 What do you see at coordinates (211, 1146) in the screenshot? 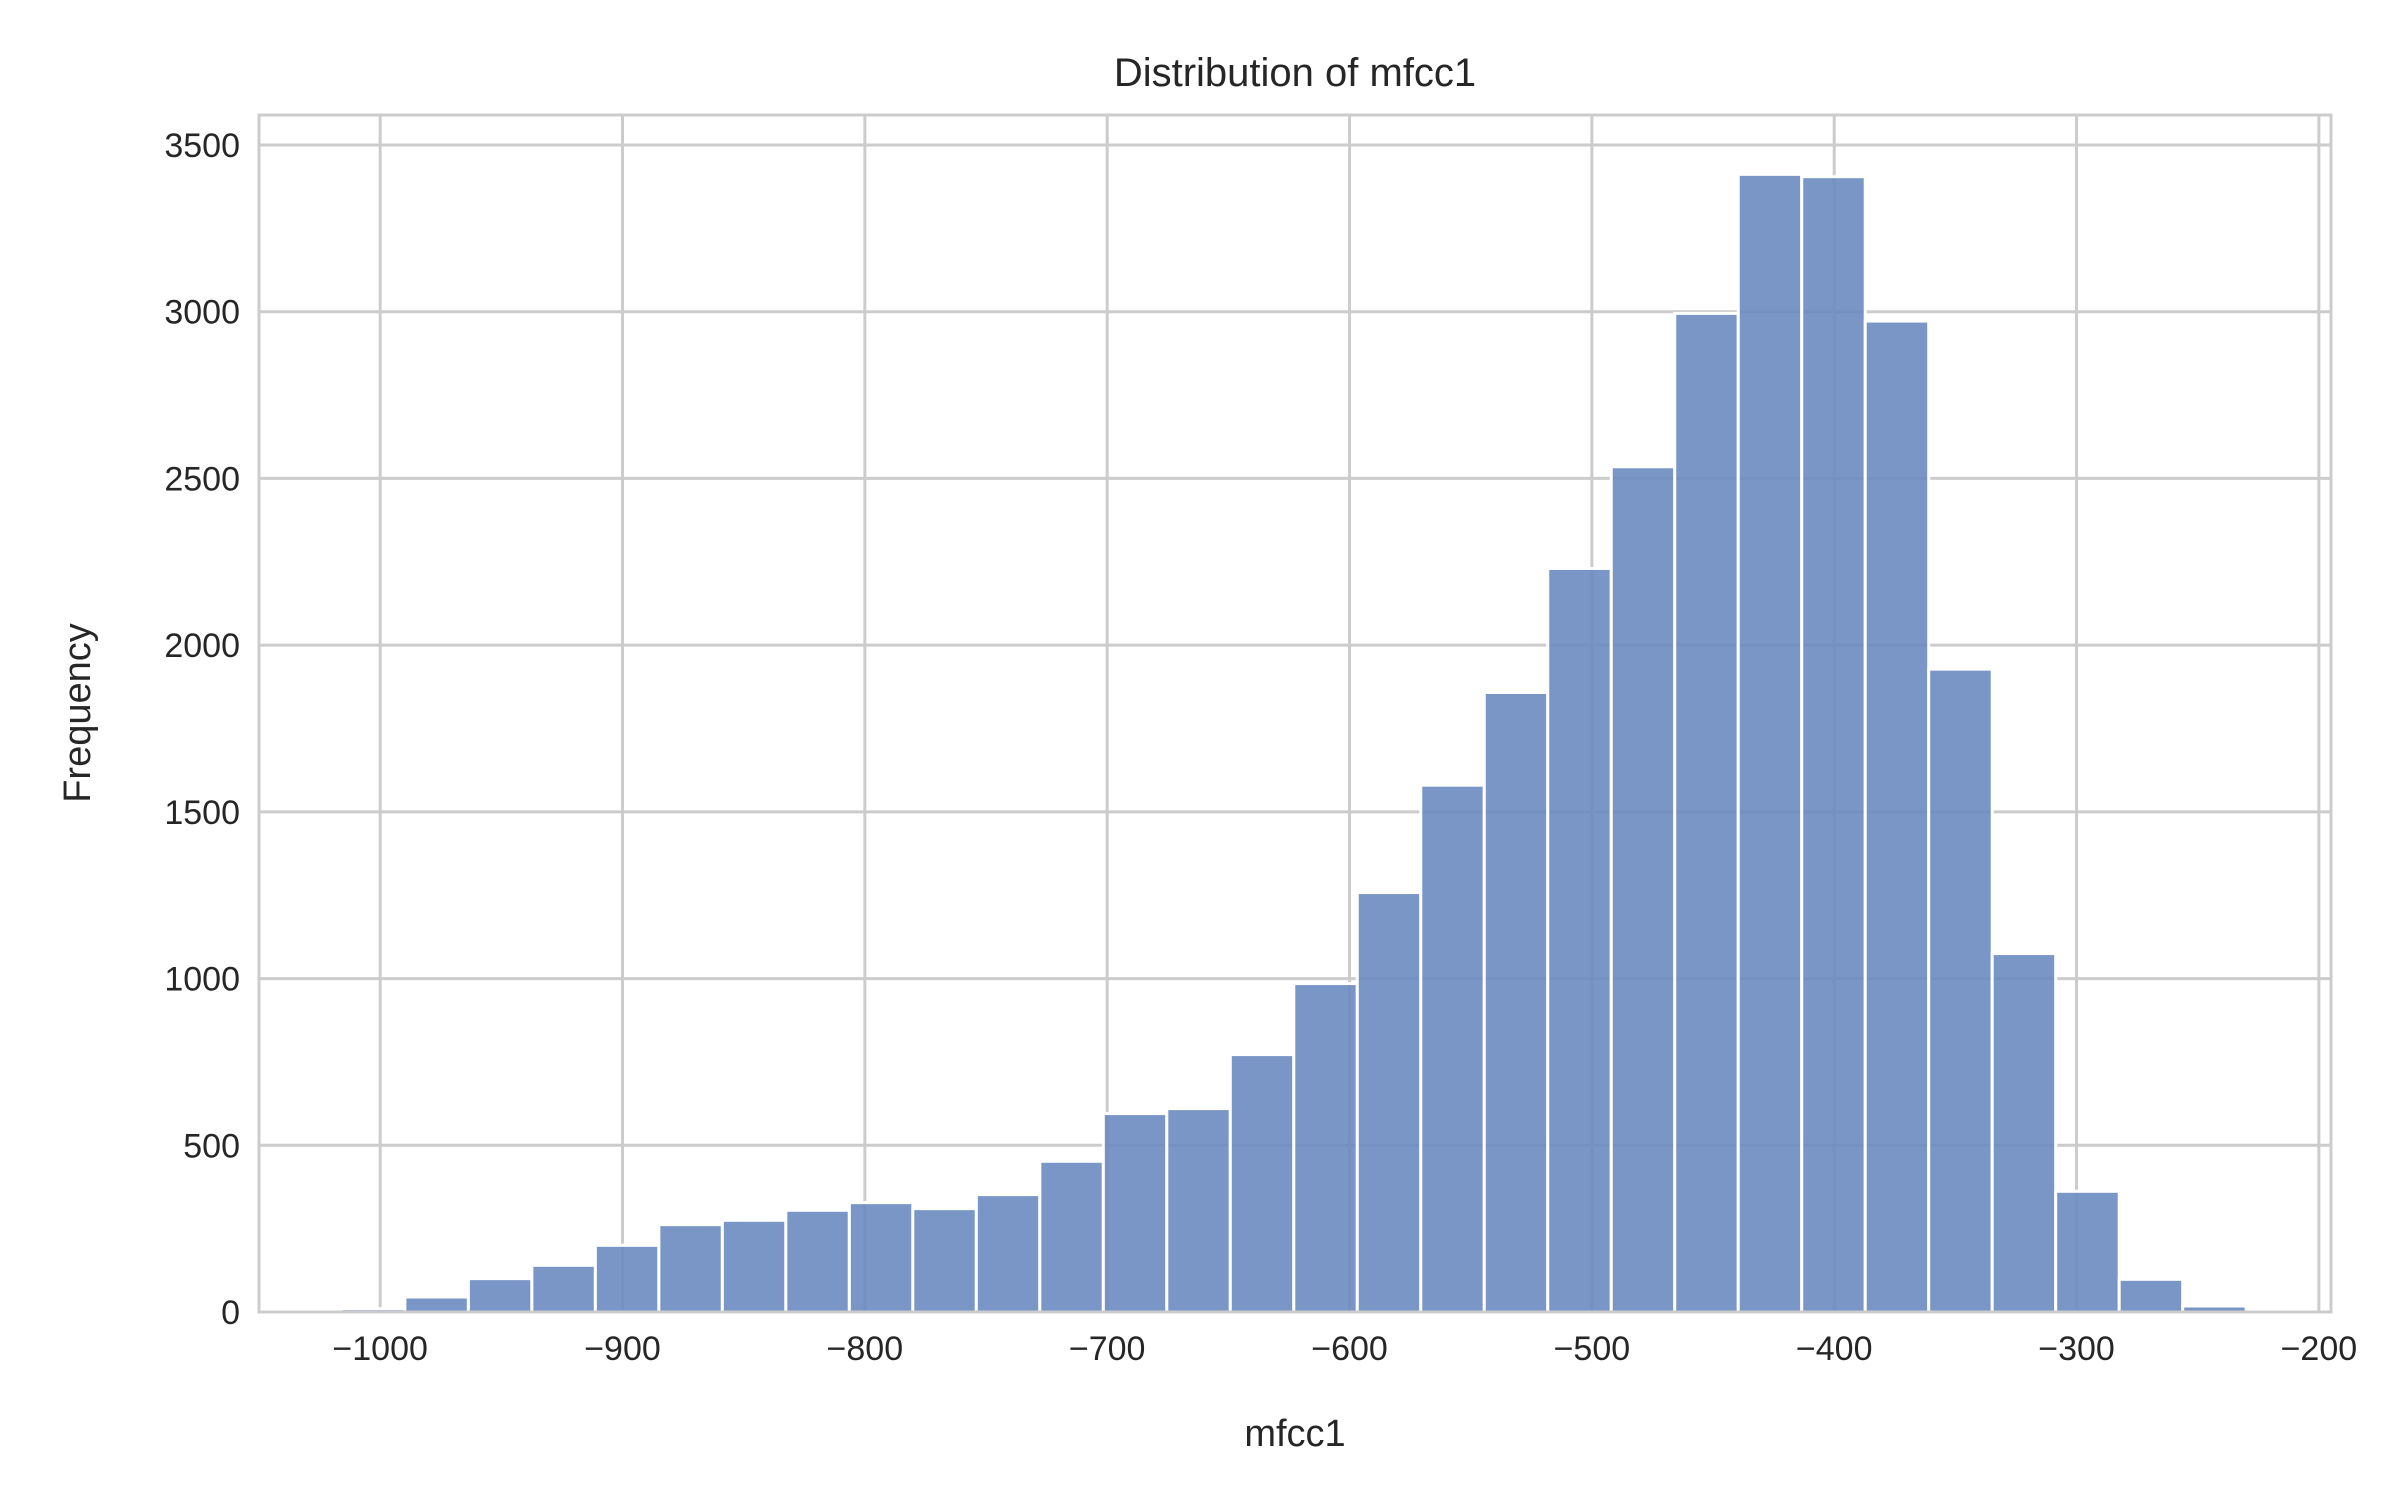
I see `y-tick-label: 500` at bounding box center [211, 1146].